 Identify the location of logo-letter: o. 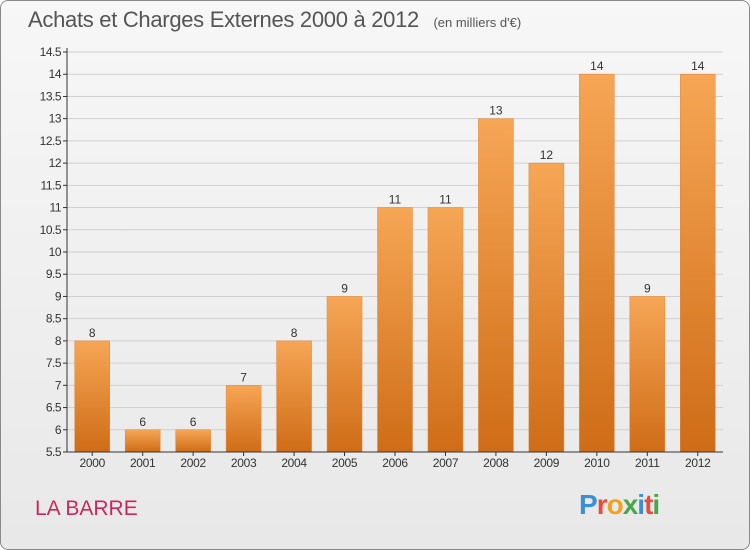
(615, 504).